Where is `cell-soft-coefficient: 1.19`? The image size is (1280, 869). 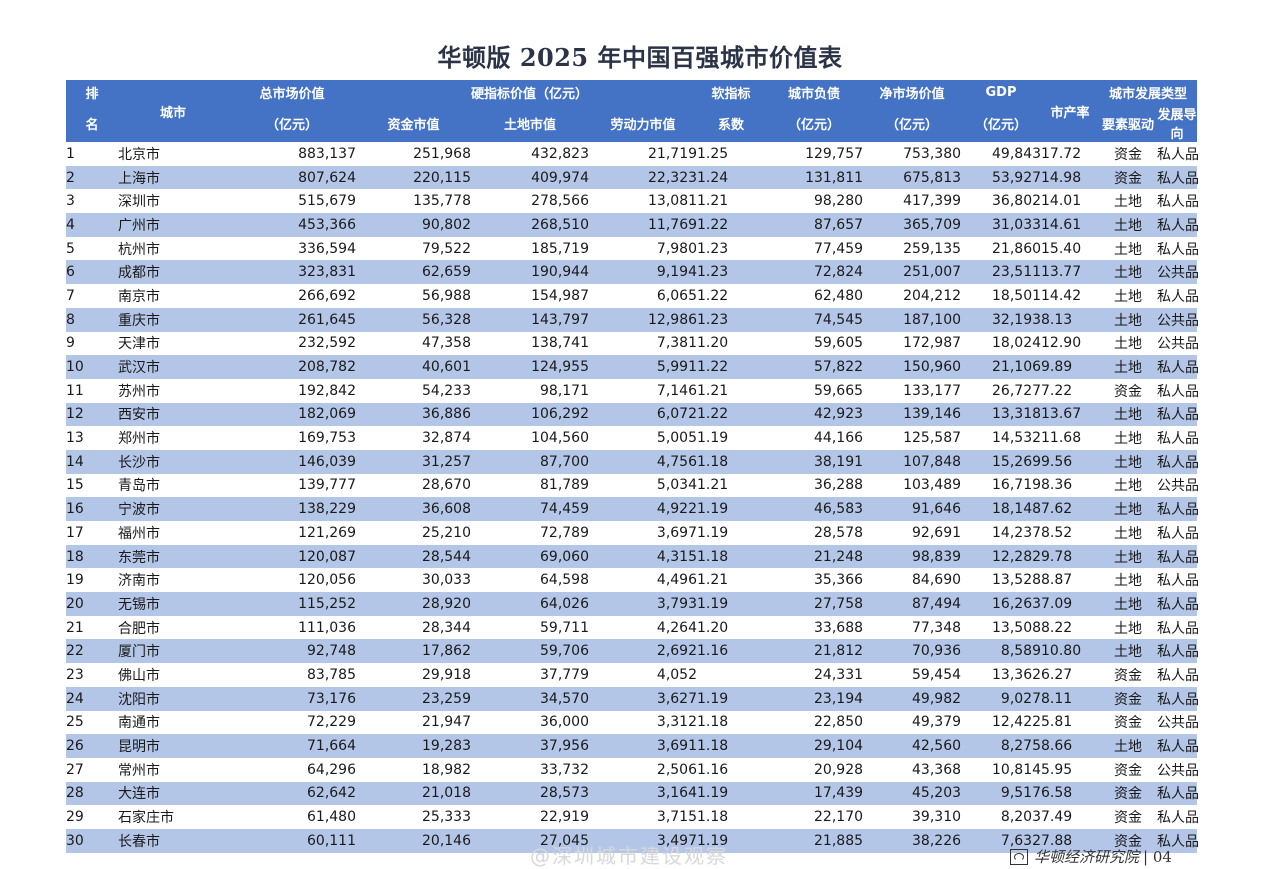 cell-soft-coefficient: 1.19 is located at coordinates (731, 604).